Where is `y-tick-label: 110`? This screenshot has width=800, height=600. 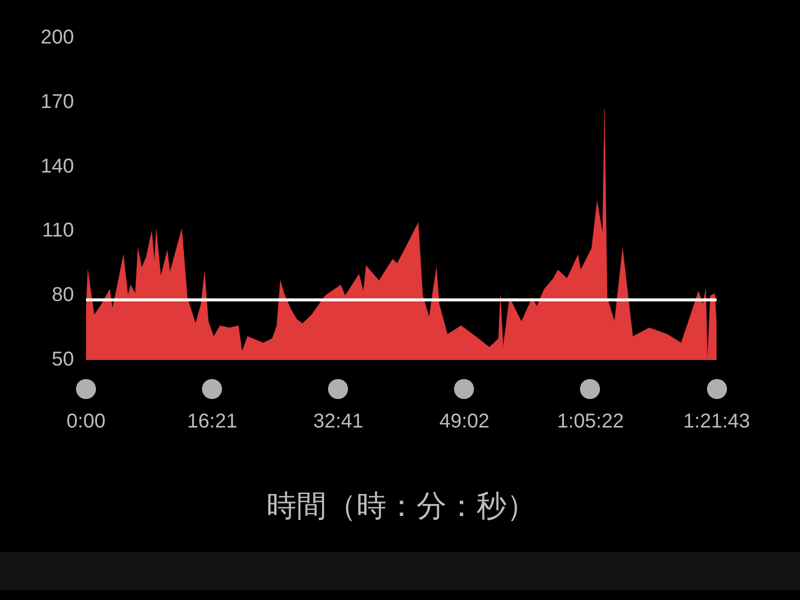
y-tick-label: 110 is located at coordinates (58, 231).